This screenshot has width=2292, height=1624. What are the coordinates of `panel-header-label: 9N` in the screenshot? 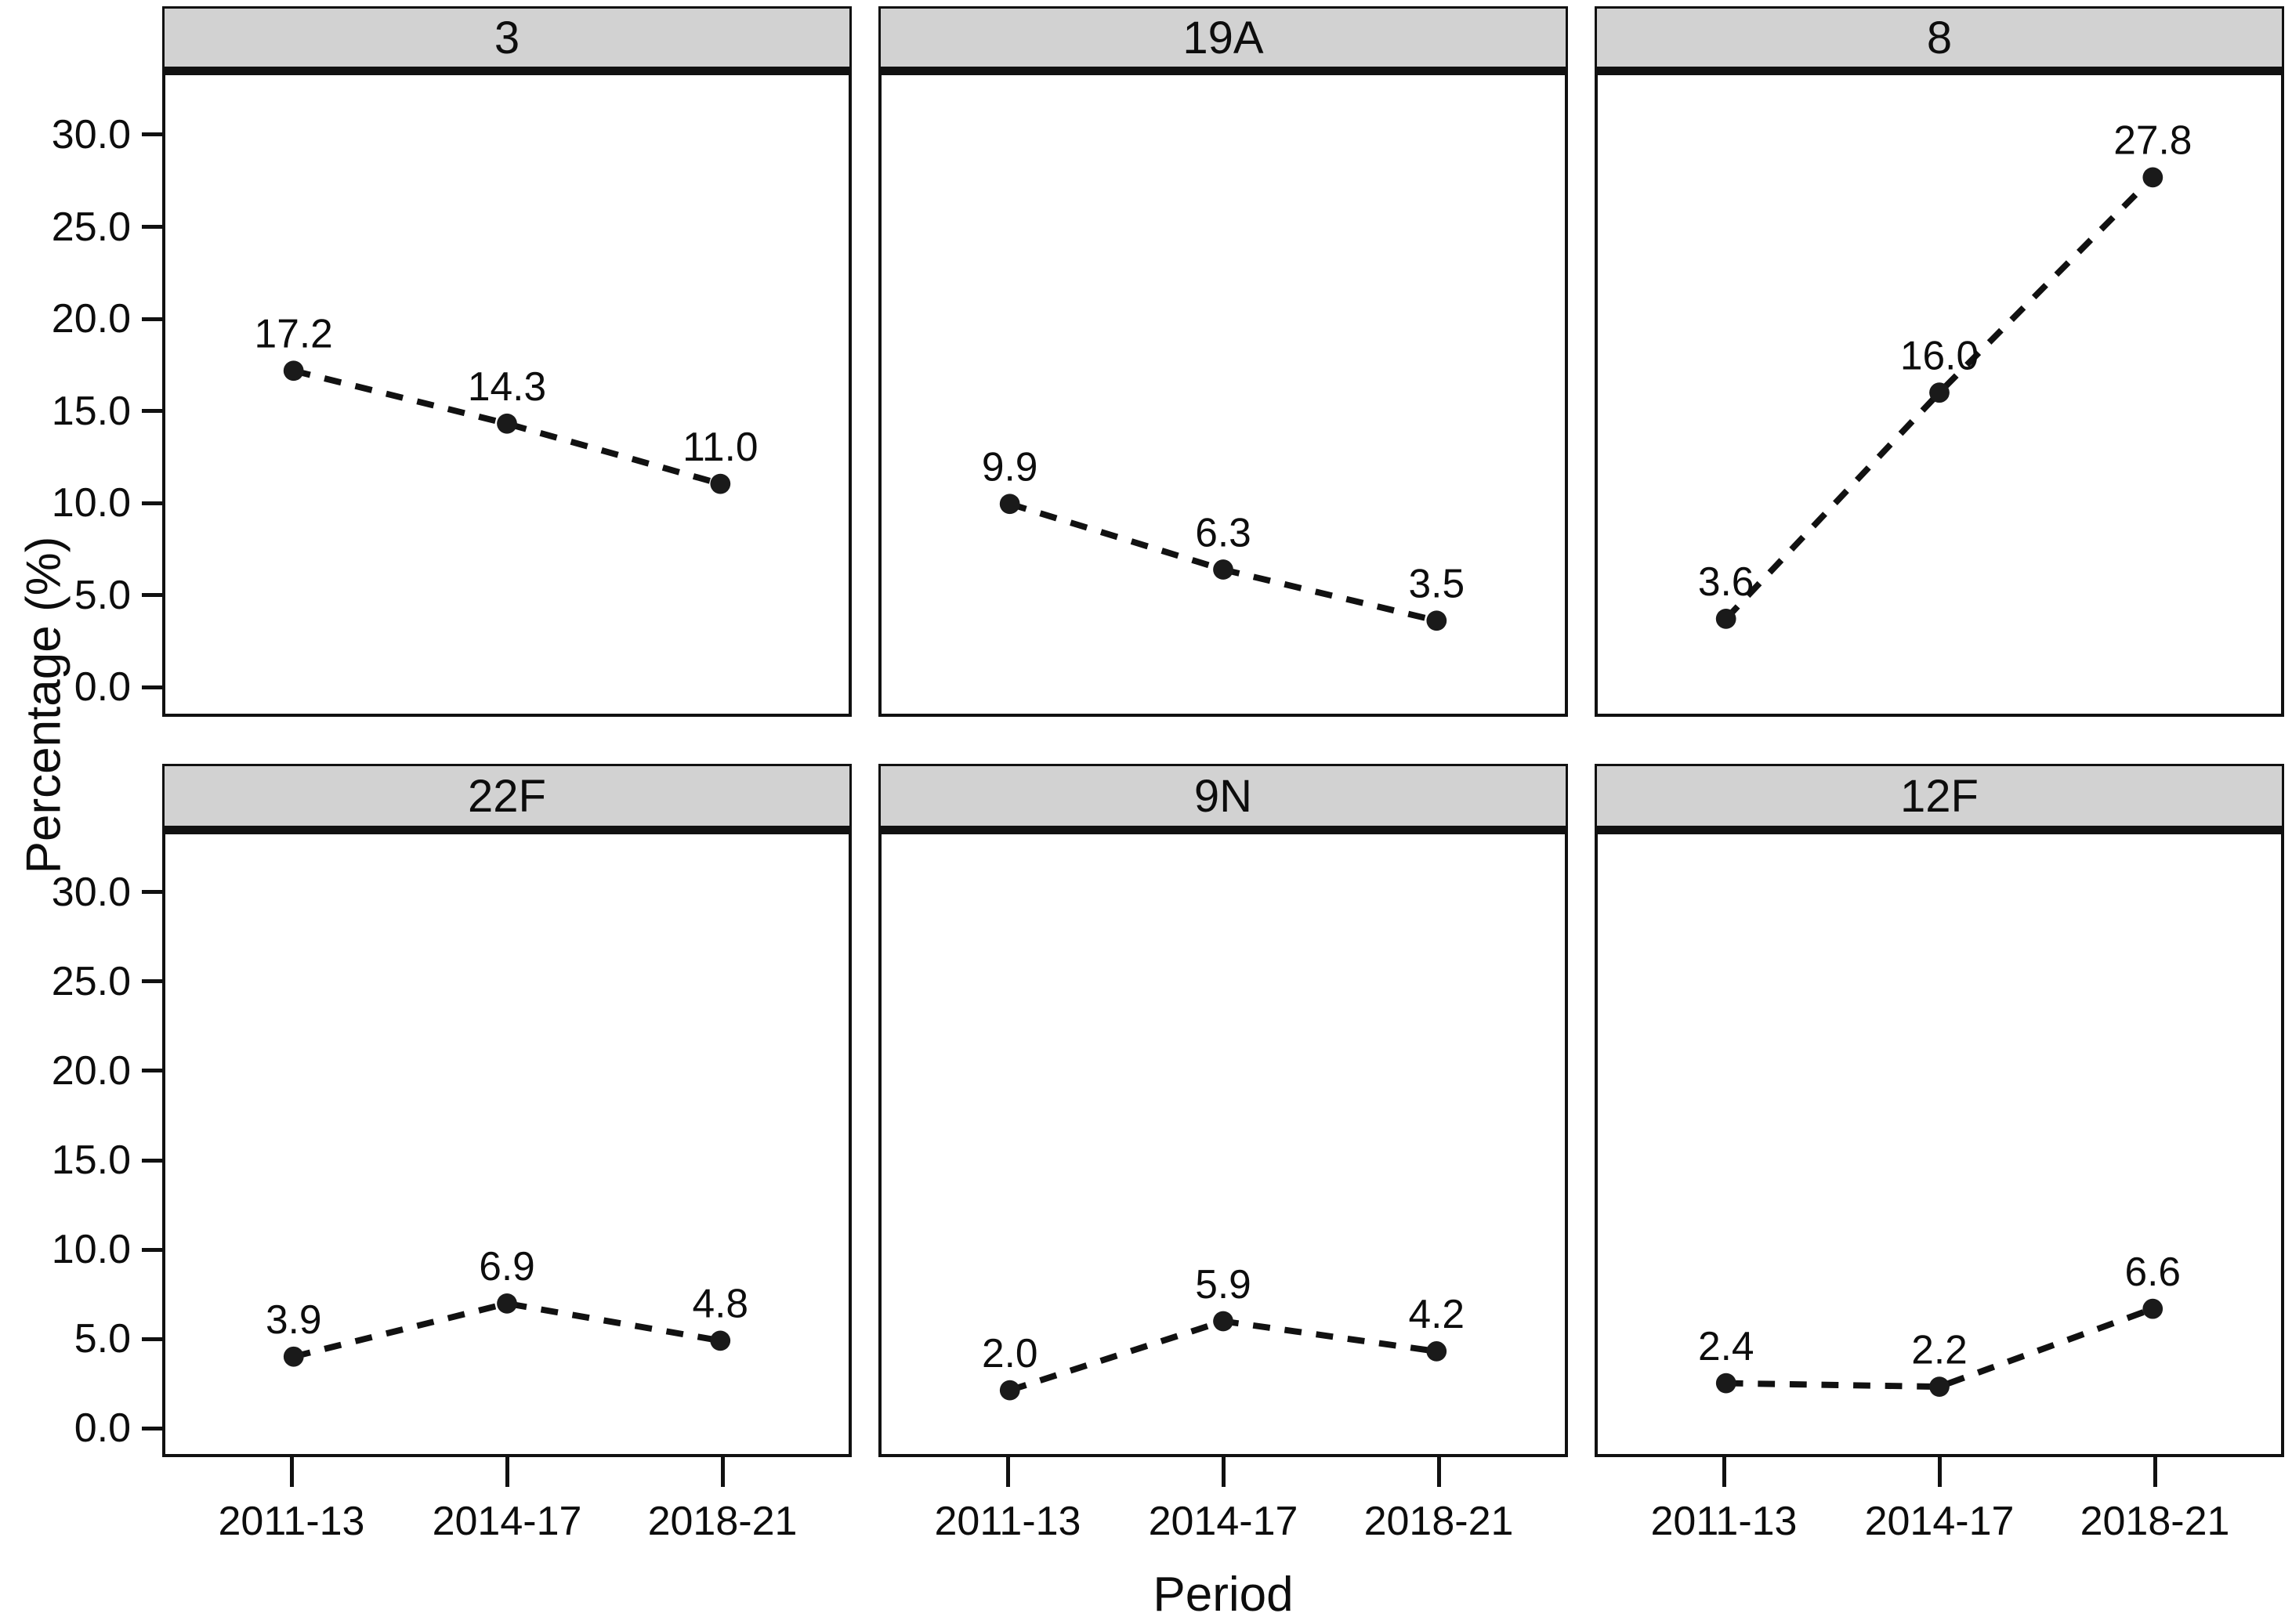 It's located at (1223, 796).